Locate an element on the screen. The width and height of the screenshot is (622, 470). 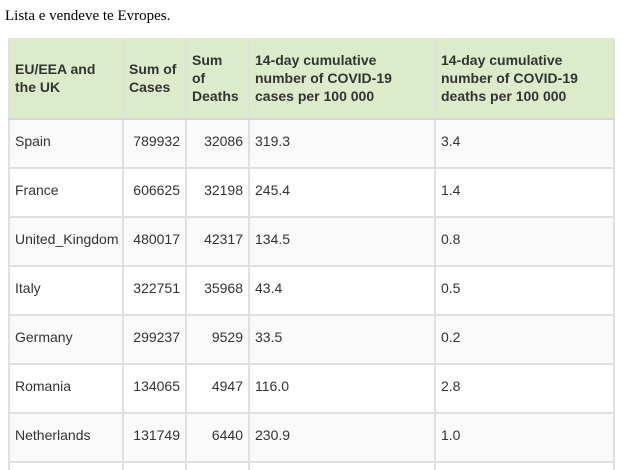
column-header-sum-of-deaths-label: Sum of Deaths is located at coordinates (215, 78).